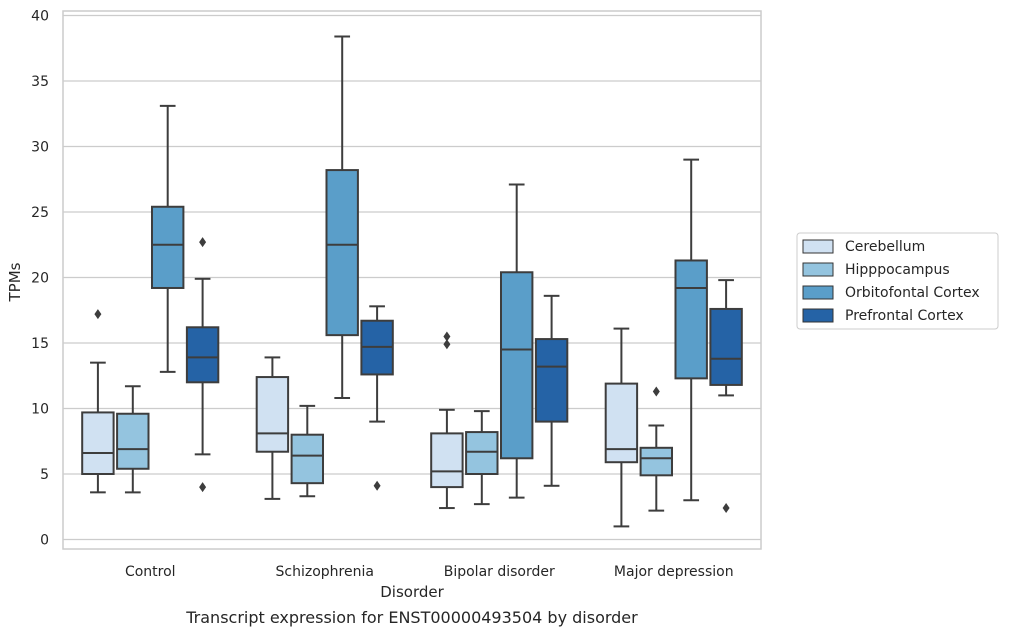 The height and width of the screenshot is (636, 1009). What do you see at coordinates (674, 572) in the screenshot?
I see `x-tick-label: Major depression` at bounding box center [674, 572].